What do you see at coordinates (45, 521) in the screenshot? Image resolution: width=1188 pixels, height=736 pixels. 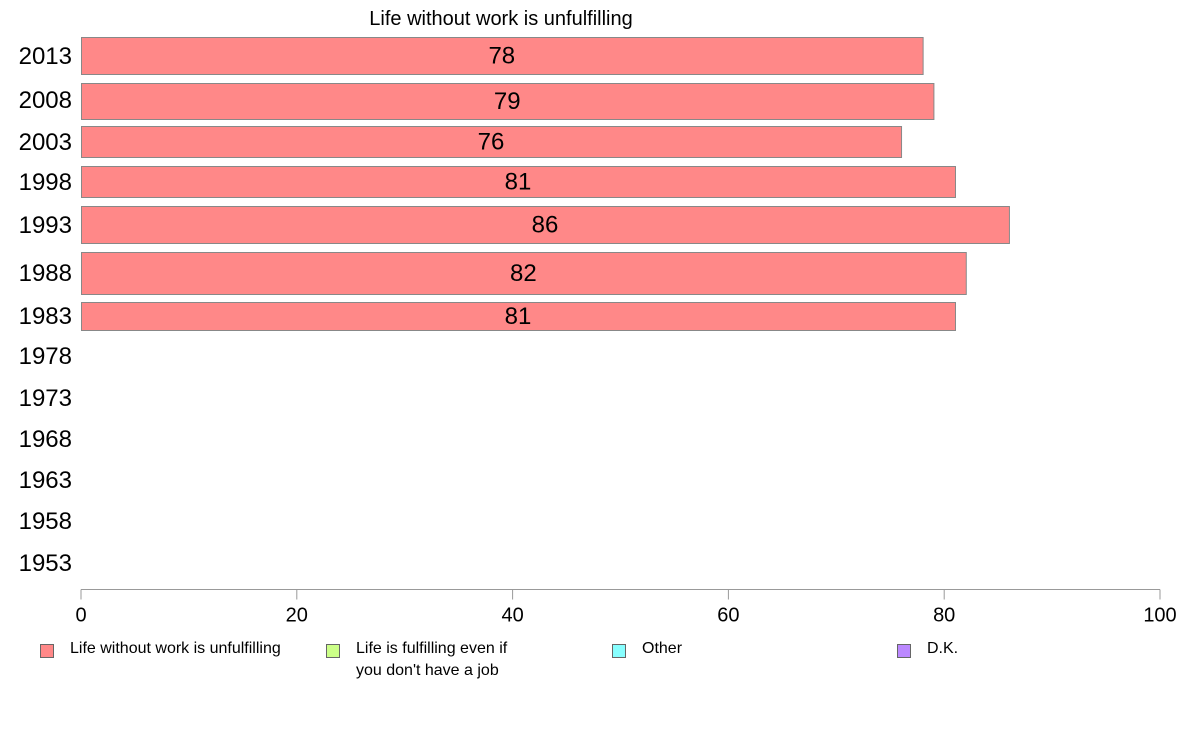 I see `y-tick-label-1958: 1958` at bounding box center [45, 521].